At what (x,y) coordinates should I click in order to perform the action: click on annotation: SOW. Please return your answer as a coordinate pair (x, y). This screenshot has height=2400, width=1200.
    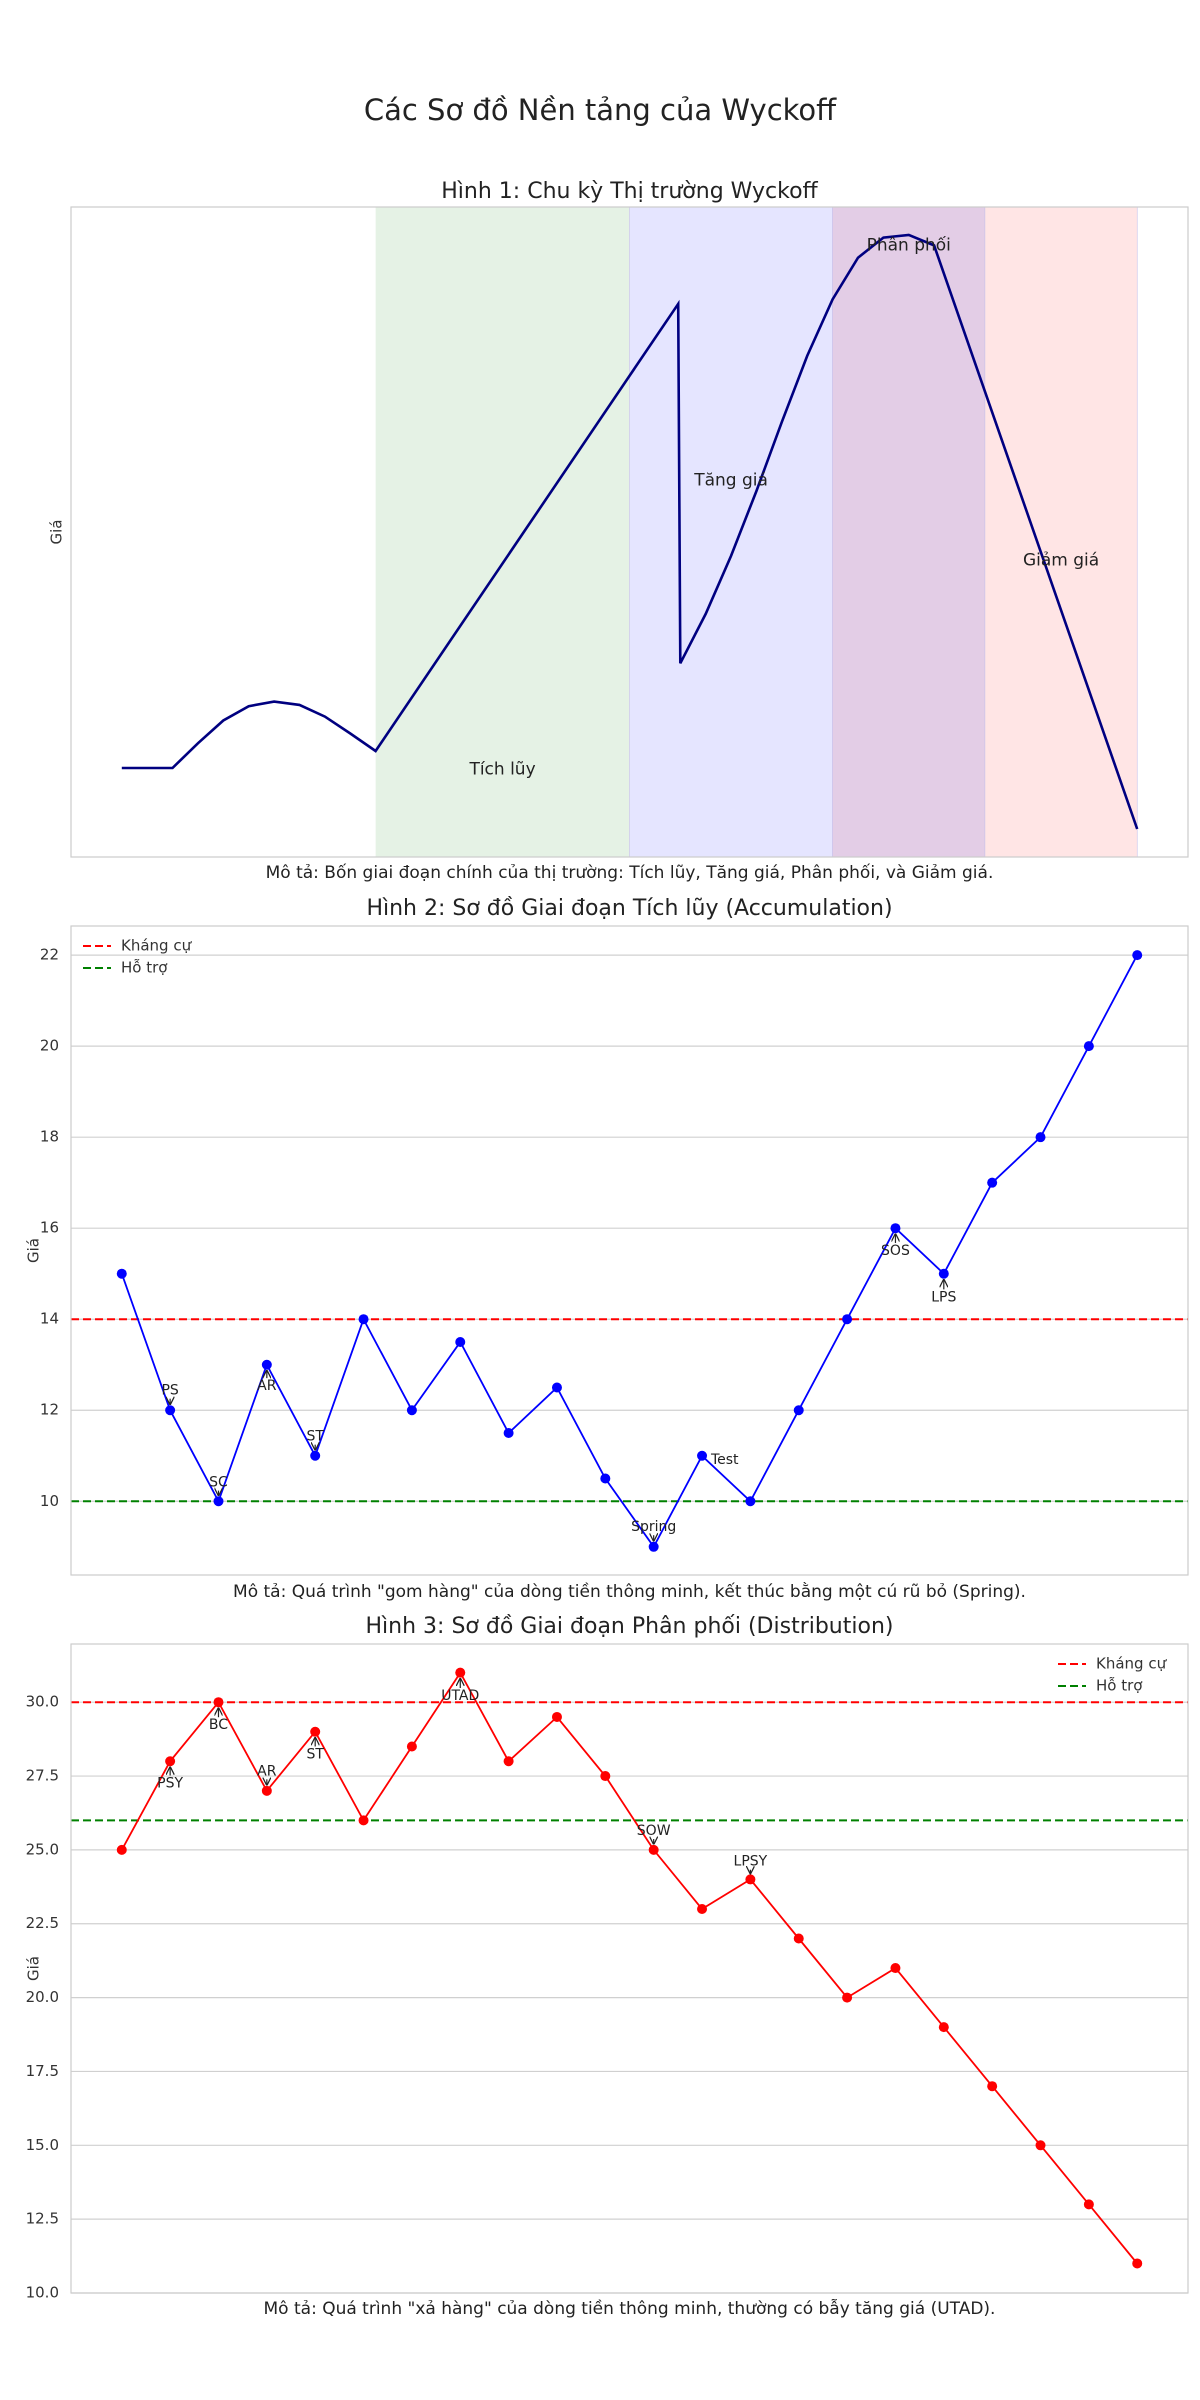
    Looking at the image, I should click on (654, 1831).